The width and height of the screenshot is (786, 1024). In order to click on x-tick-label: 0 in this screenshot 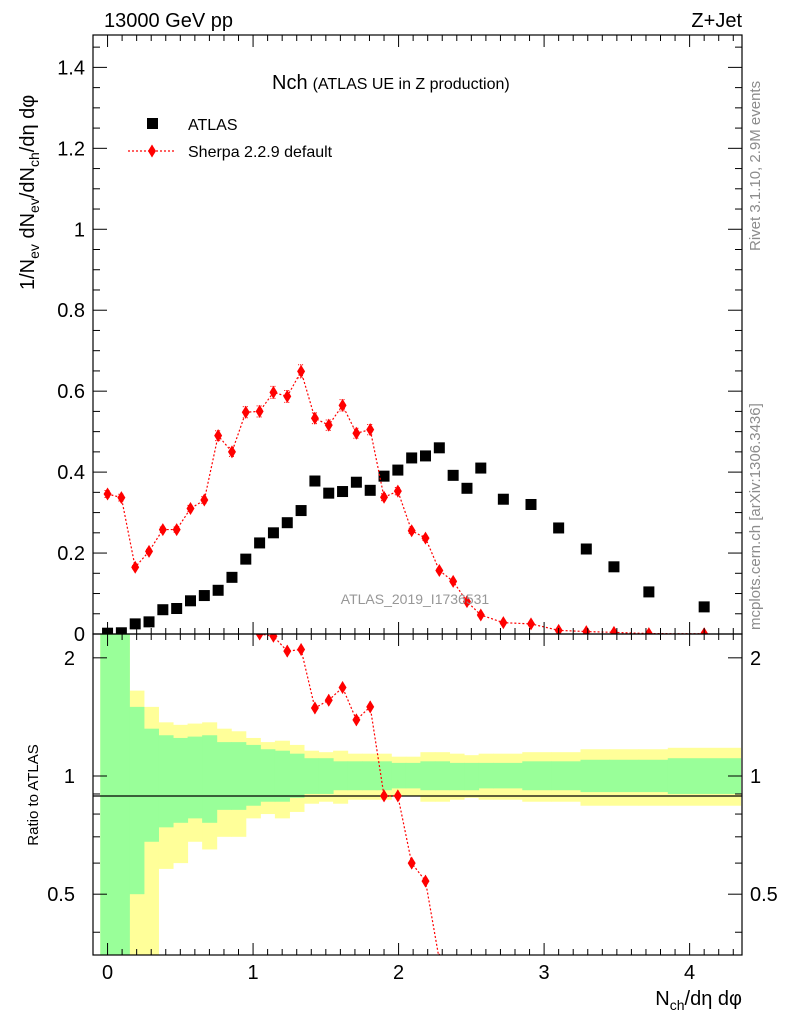, I will do `click(107, 973)`.